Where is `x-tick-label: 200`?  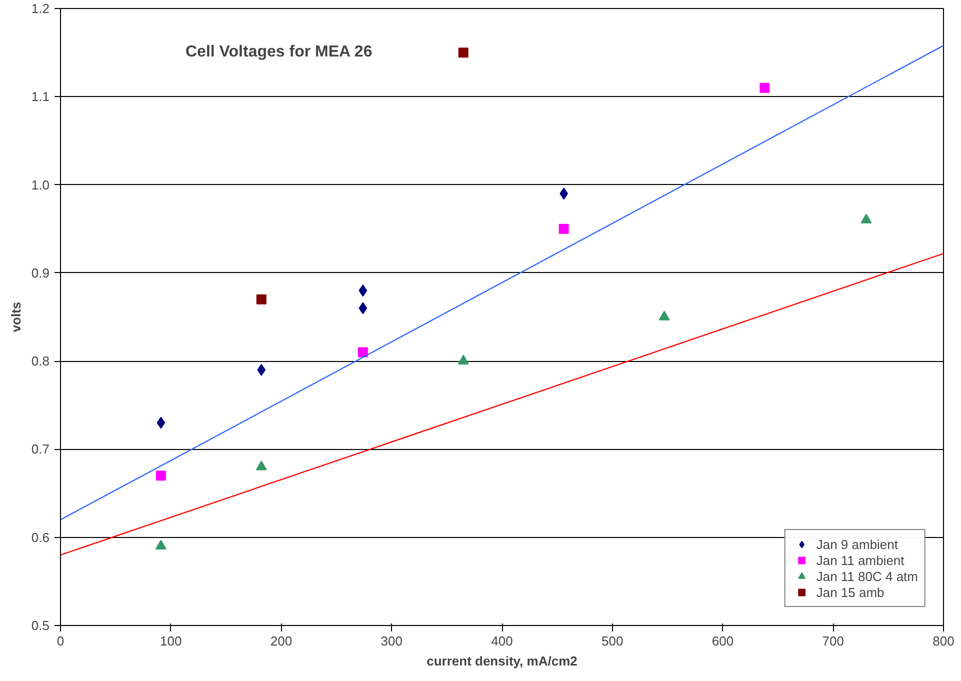 x-tick-label: 200 is located at coordinates (281, 641).